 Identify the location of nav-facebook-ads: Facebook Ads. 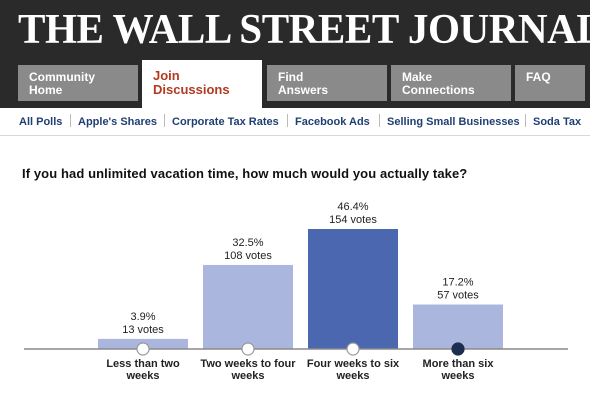
(332, 122).